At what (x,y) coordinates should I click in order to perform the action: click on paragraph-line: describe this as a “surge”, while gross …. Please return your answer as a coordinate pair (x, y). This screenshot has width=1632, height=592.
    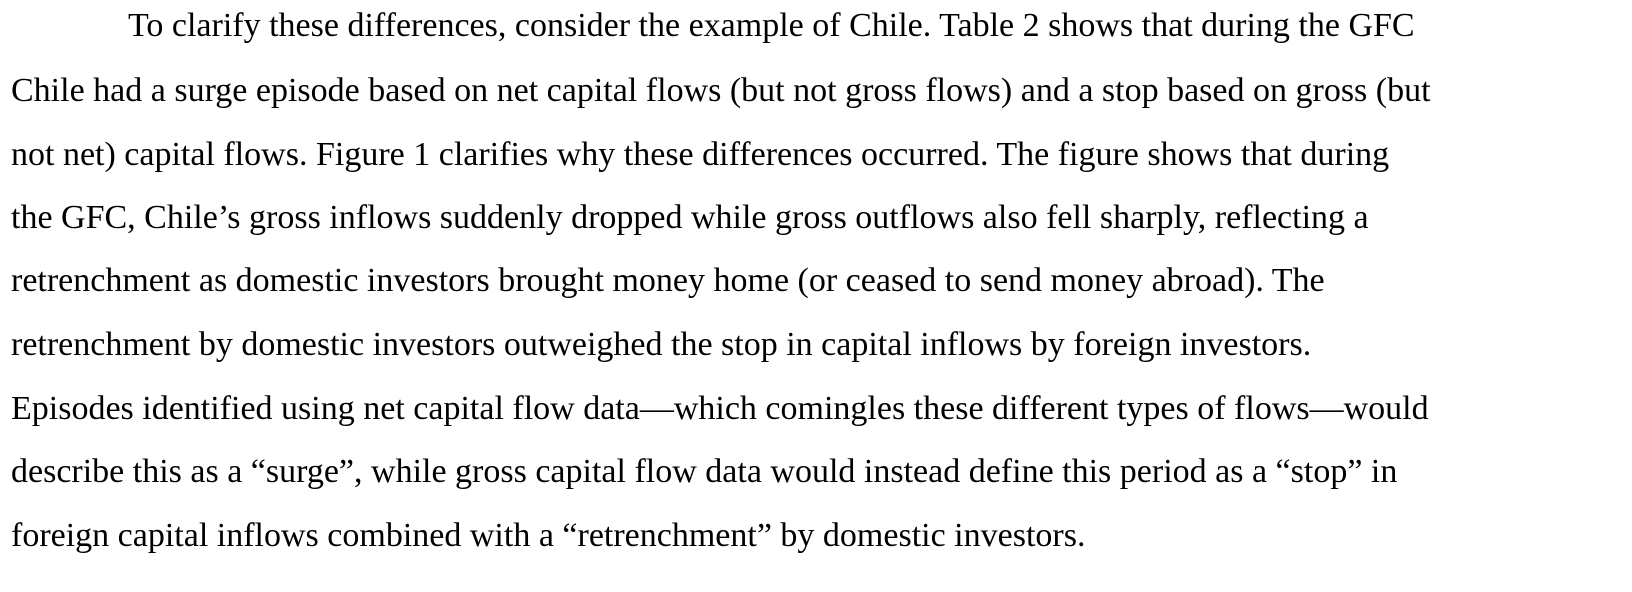
    Looking at the image, I should click on (704, 471).